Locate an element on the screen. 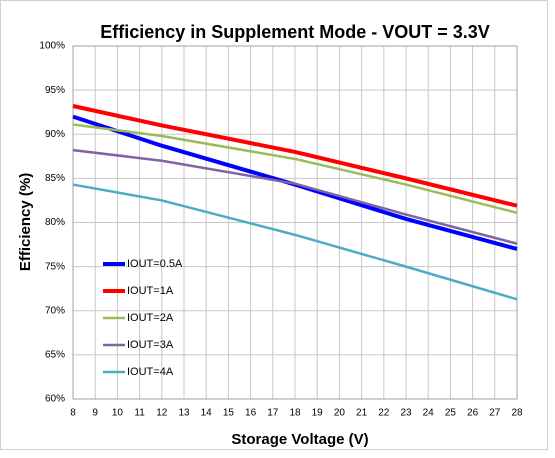  y-axis-label: Efficiency (%) is located at coordinates (25, 222).